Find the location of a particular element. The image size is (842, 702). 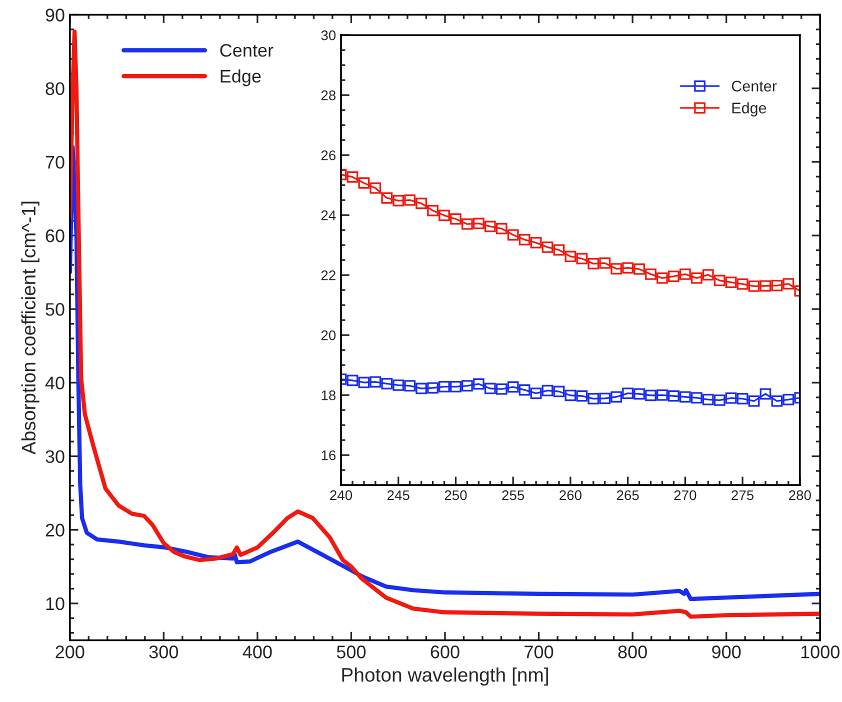

y-axis-title: Absorption coefficient [cm^-1] is located at coordinates (30, 328).